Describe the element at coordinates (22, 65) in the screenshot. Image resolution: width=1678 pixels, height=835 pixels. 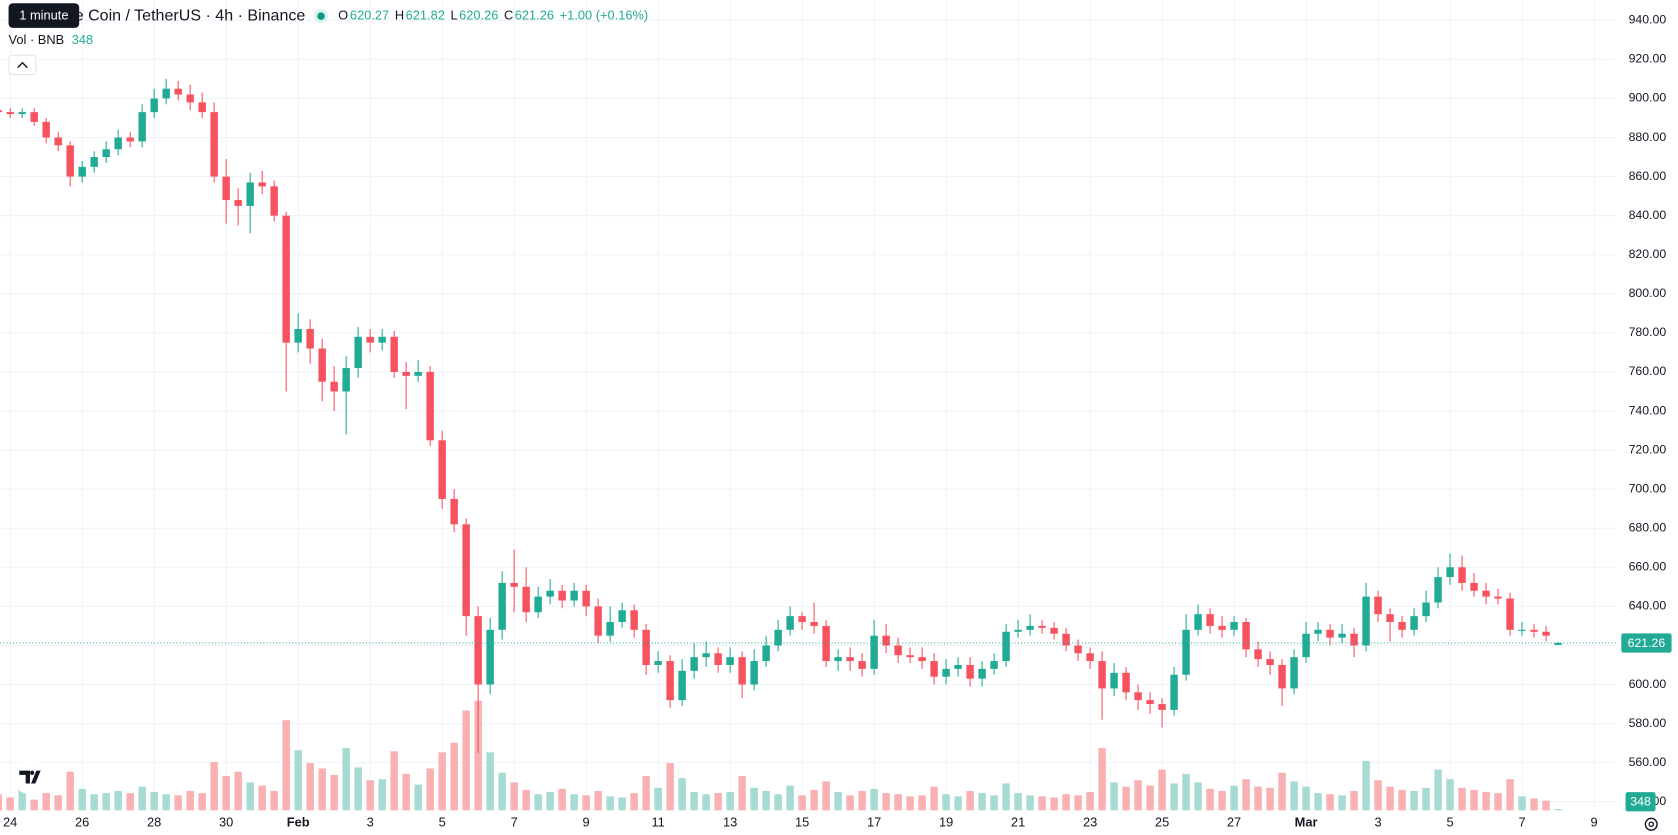
I see `collapse-button` at that location.